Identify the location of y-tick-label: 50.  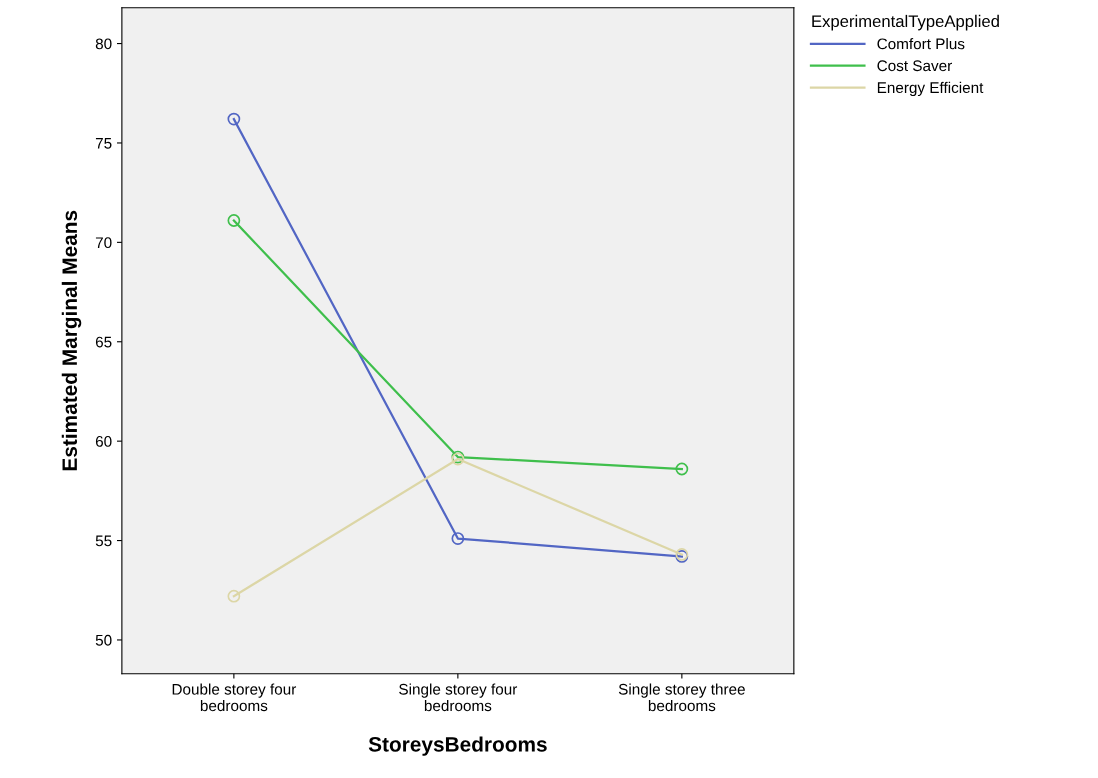
(103, 640).